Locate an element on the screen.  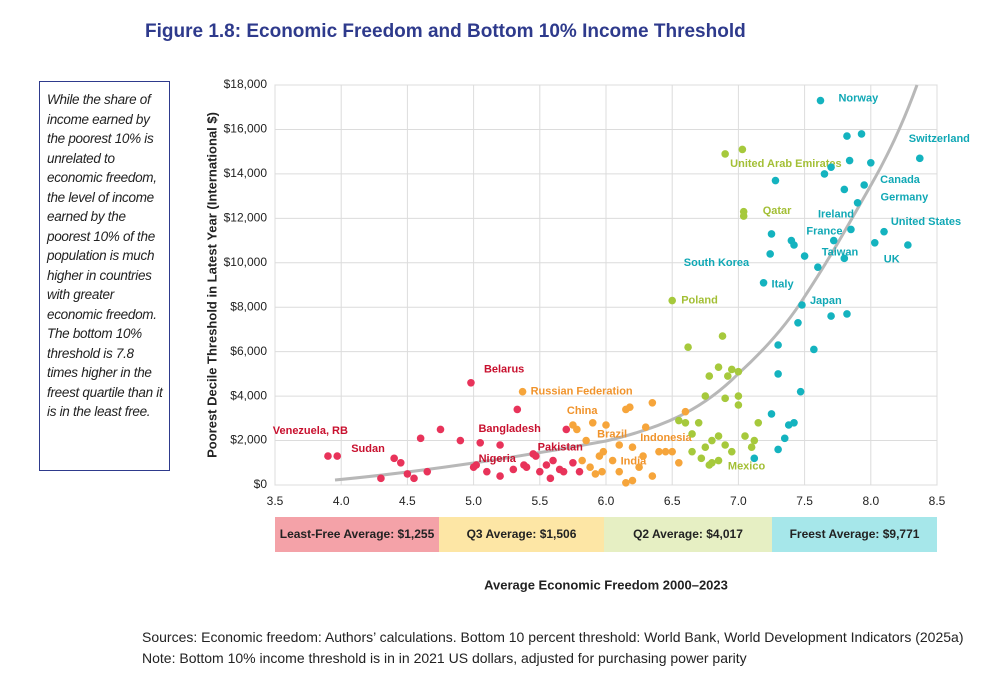
y-tick-label: $10,000 is located at coordinates (246, 262).